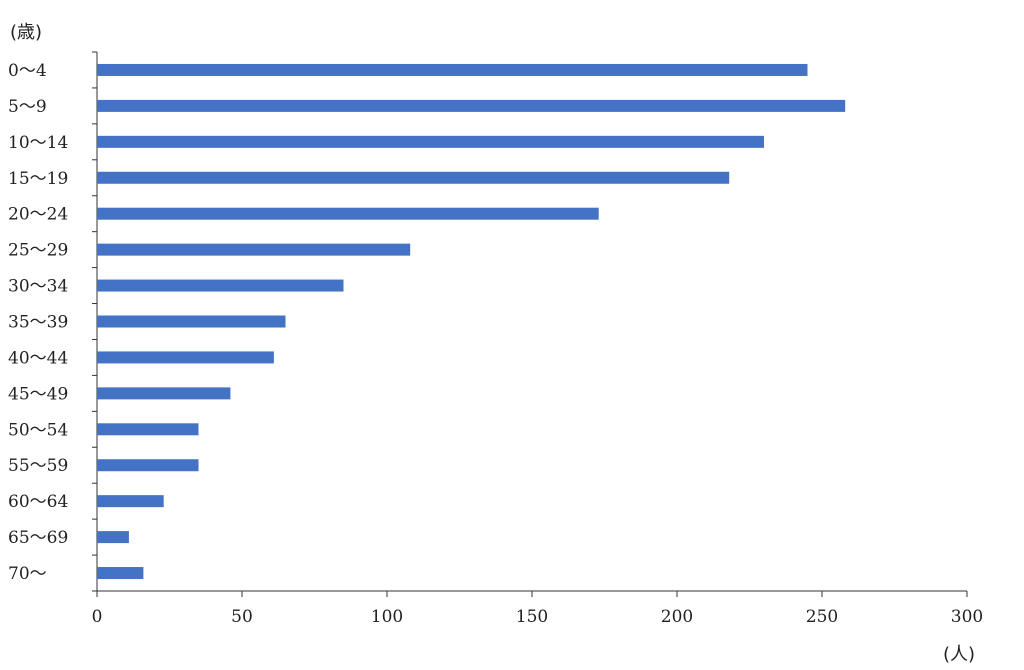  Describe the element at coordinates (38, 323) in the screenshot. I see `y-tick-label-7: 35～39` at that location.